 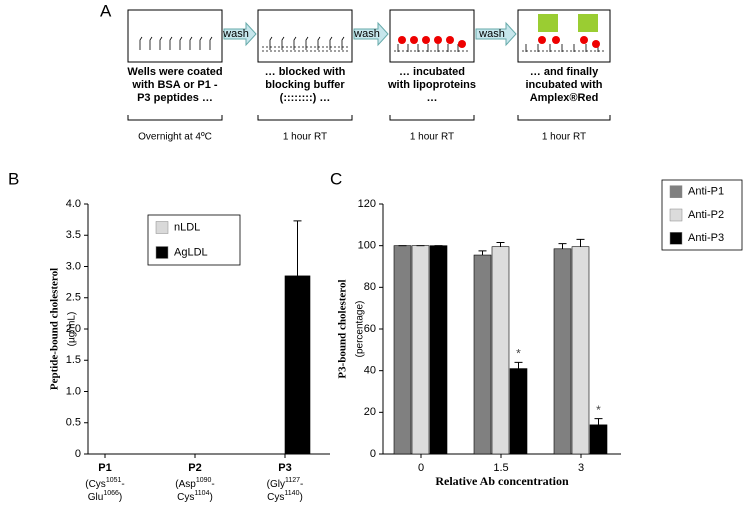 What do you see at coordinates (187, 227) in the screenshot?
I see `legend-label: nLDL` at bounding box center [187, 227].